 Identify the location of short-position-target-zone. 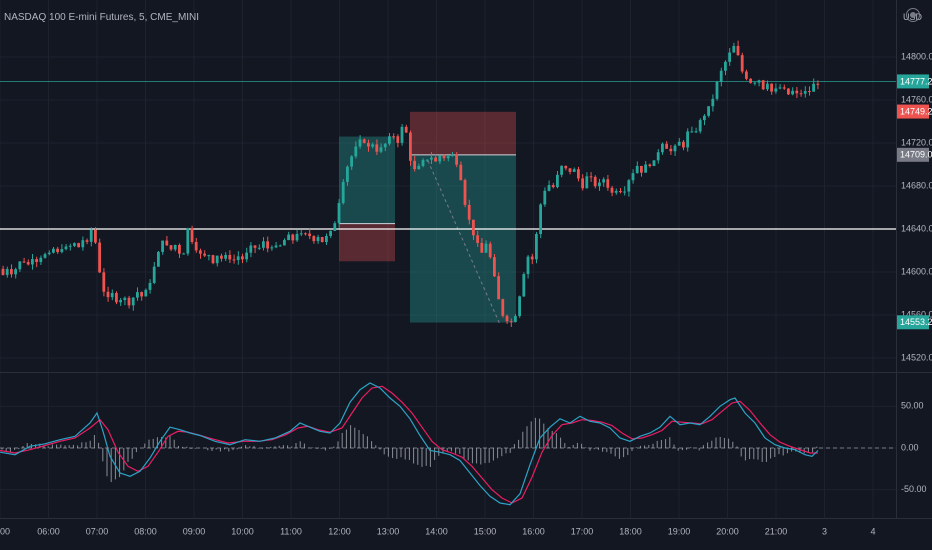
(463, 238).